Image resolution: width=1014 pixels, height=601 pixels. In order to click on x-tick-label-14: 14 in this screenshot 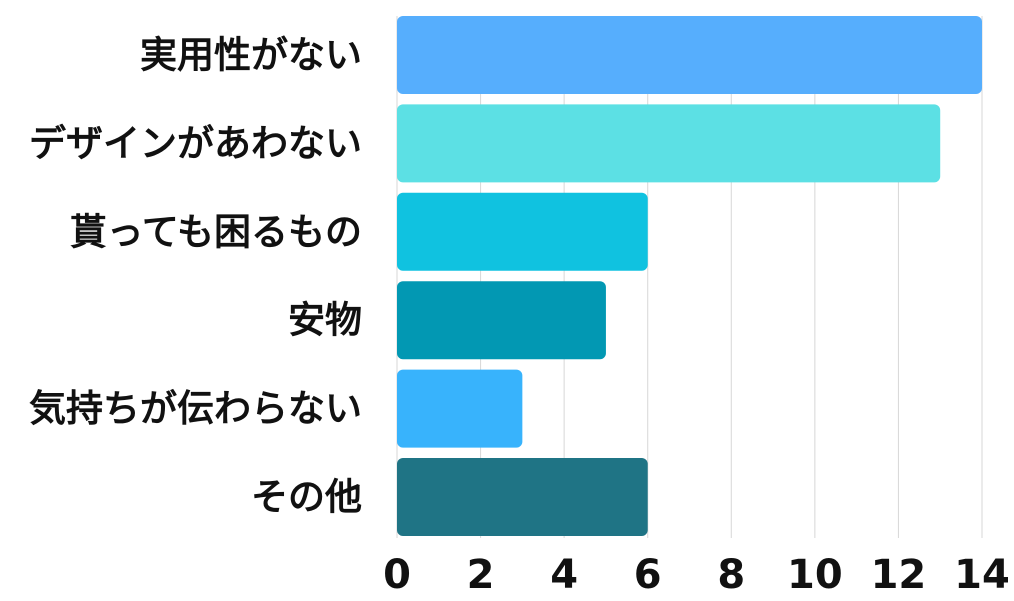, I will do `click(982, 575)`.